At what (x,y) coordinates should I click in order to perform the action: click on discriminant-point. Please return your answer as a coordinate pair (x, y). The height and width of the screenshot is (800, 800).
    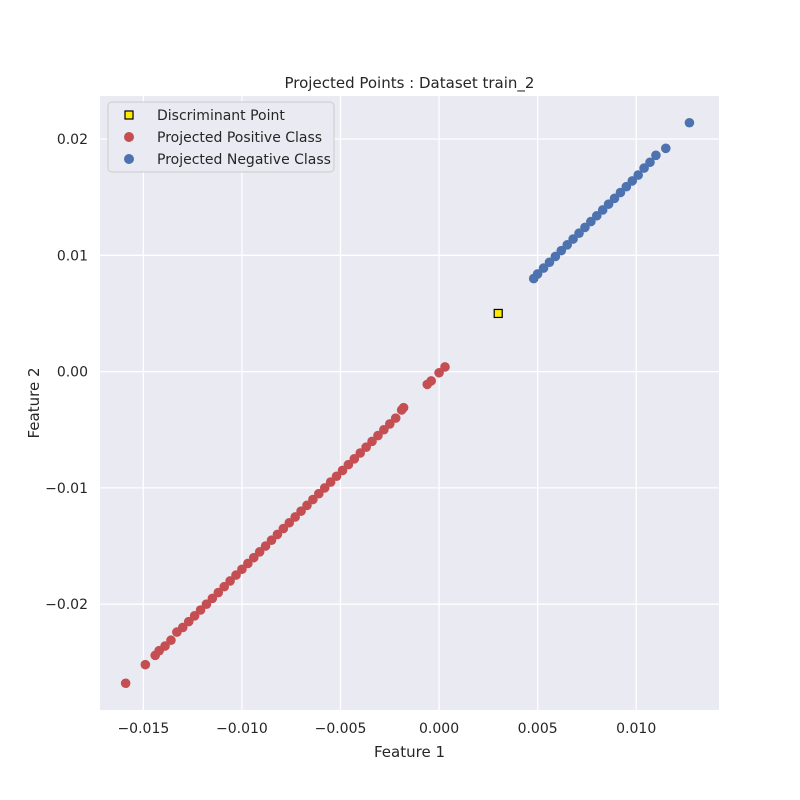
    Looking at the image, I should click on (498, 313).